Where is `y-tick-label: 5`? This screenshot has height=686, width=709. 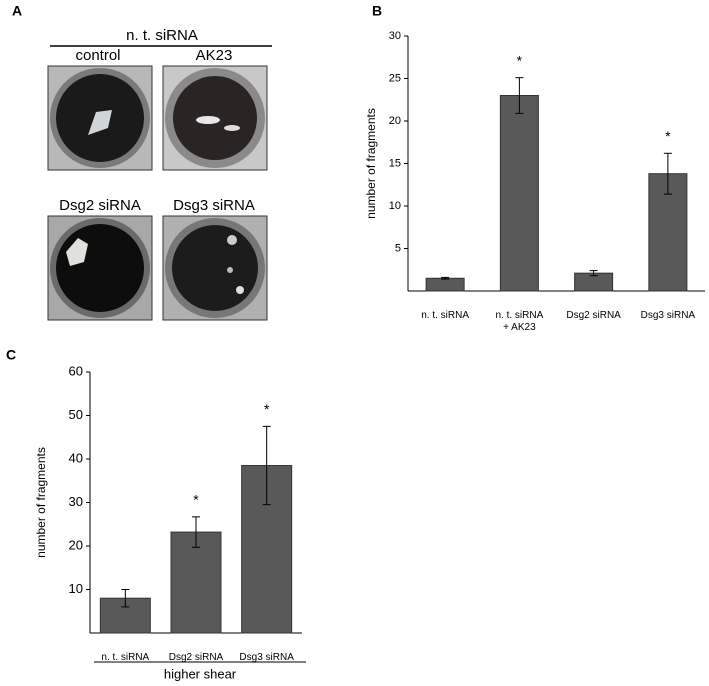 y-tick-label: 5 is located at coordinates (398, 248).